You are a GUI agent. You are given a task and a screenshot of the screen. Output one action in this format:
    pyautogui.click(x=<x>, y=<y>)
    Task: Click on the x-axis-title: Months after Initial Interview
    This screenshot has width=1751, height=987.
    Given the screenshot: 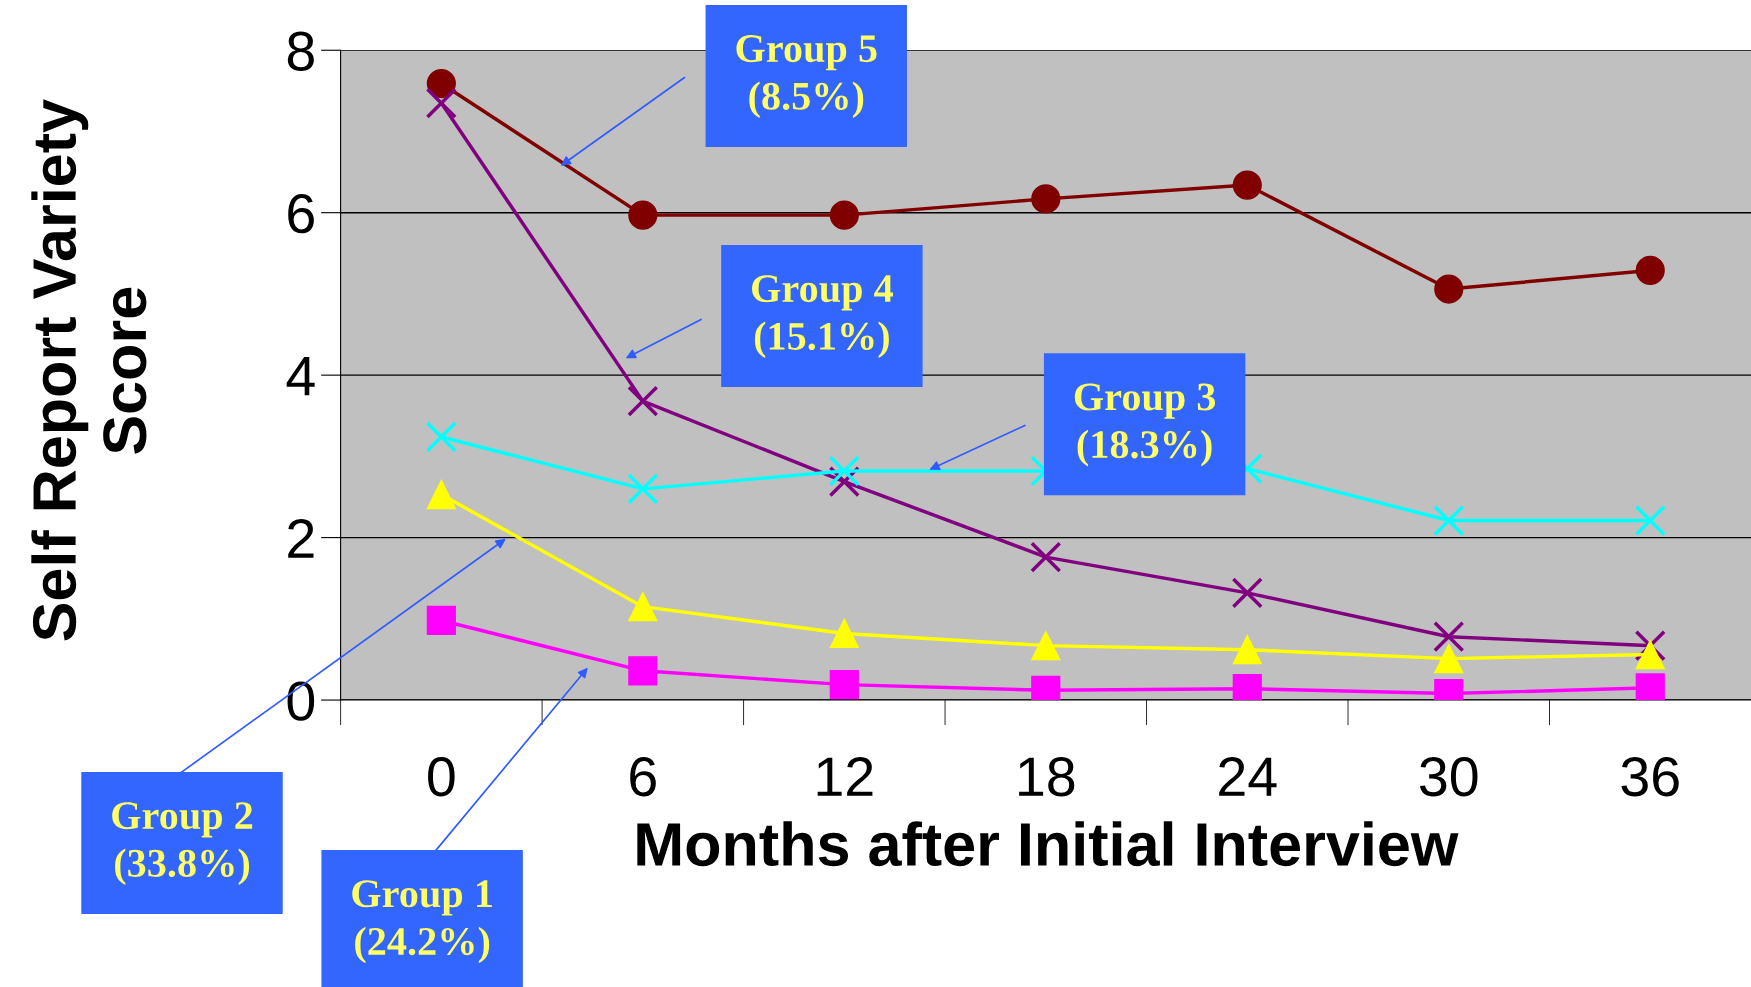 What is the action you would take?
    pyautogui.click(x=1048, y=844)
    